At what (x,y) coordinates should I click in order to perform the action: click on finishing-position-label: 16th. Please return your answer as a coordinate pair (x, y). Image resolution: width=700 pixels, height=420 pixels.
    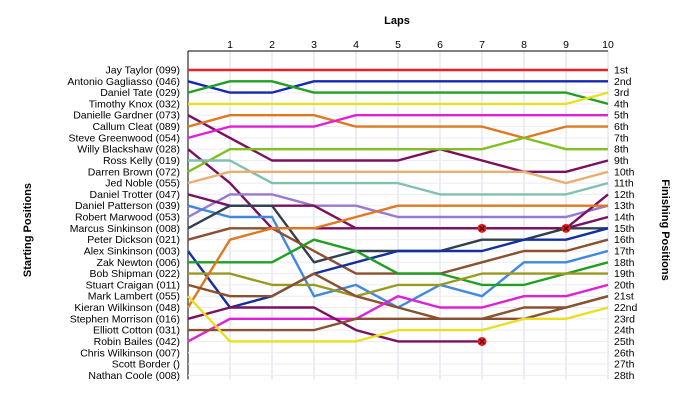
    Looking at the image, I should click on (624, 240).